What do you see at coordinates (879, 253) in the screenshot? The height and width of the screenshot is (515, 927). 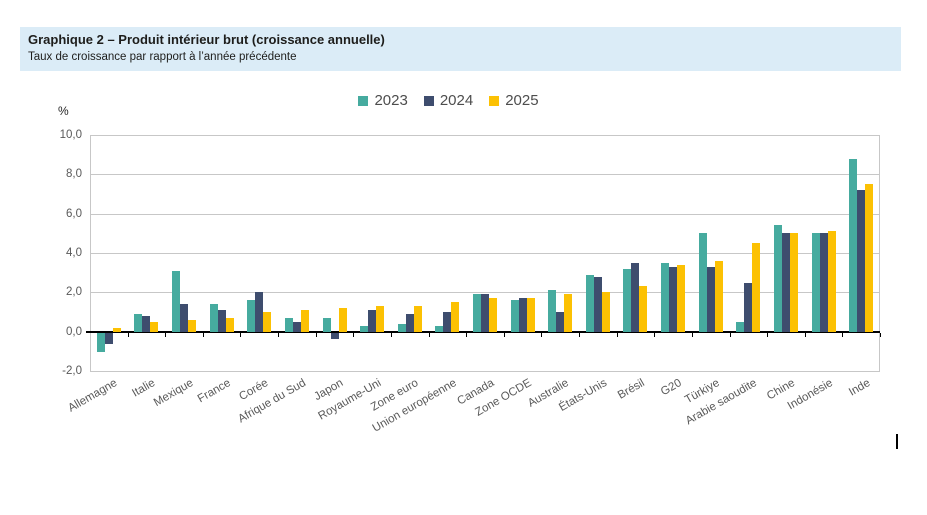 I see `plot-border` at bounding box center [879, 253].